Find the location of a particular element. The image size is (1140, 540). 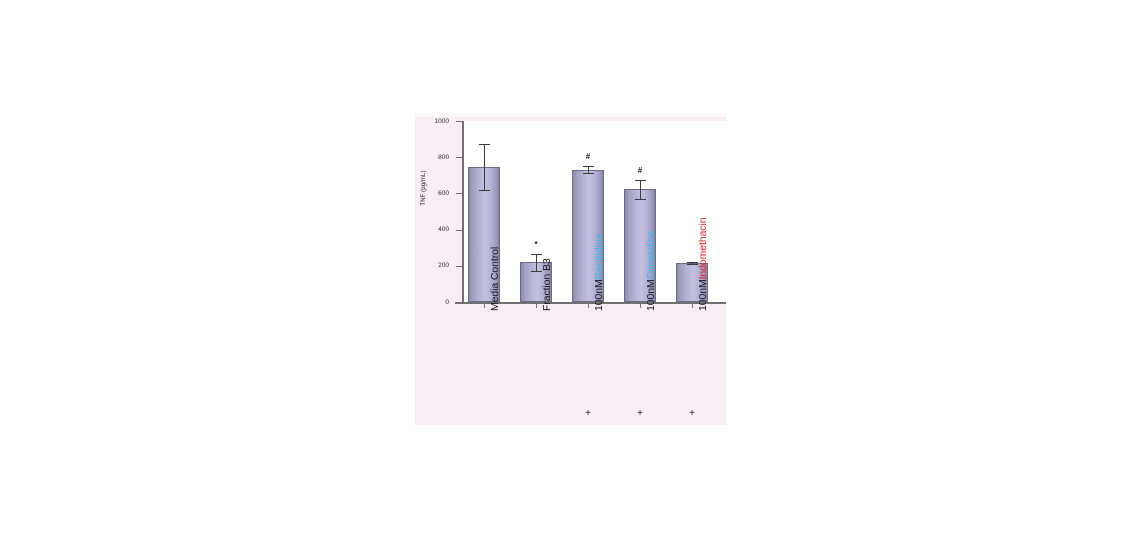

y-tick-label: 0 is located at coordinates (447, 302).